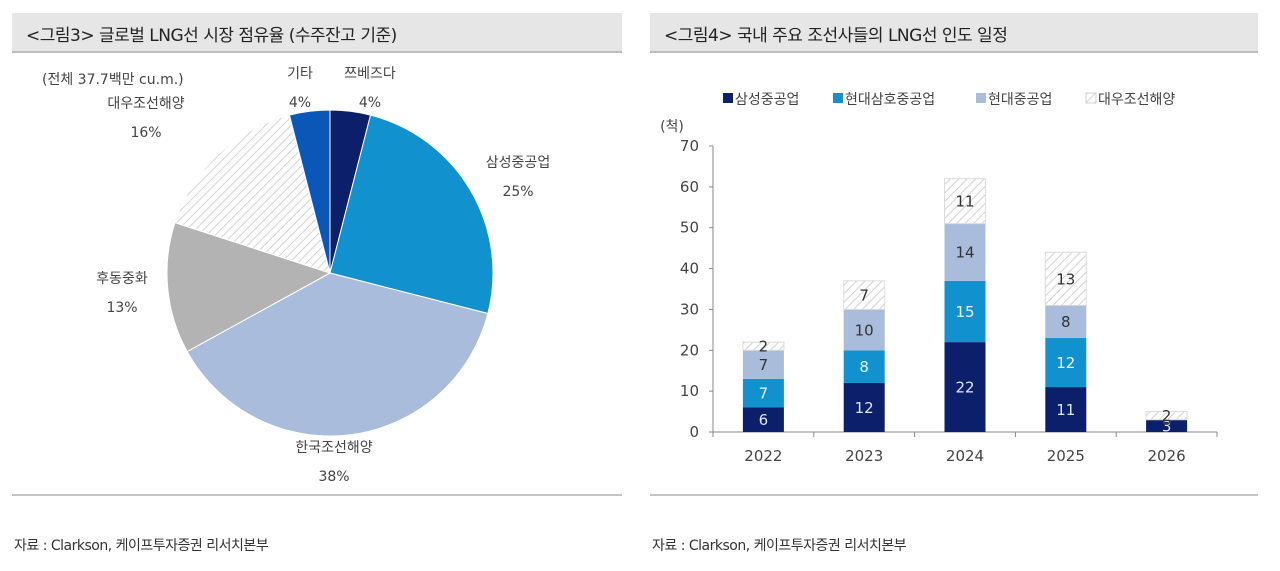  I want to click on pie-slice-label-4: 대우조선해양, so click(145, 104).